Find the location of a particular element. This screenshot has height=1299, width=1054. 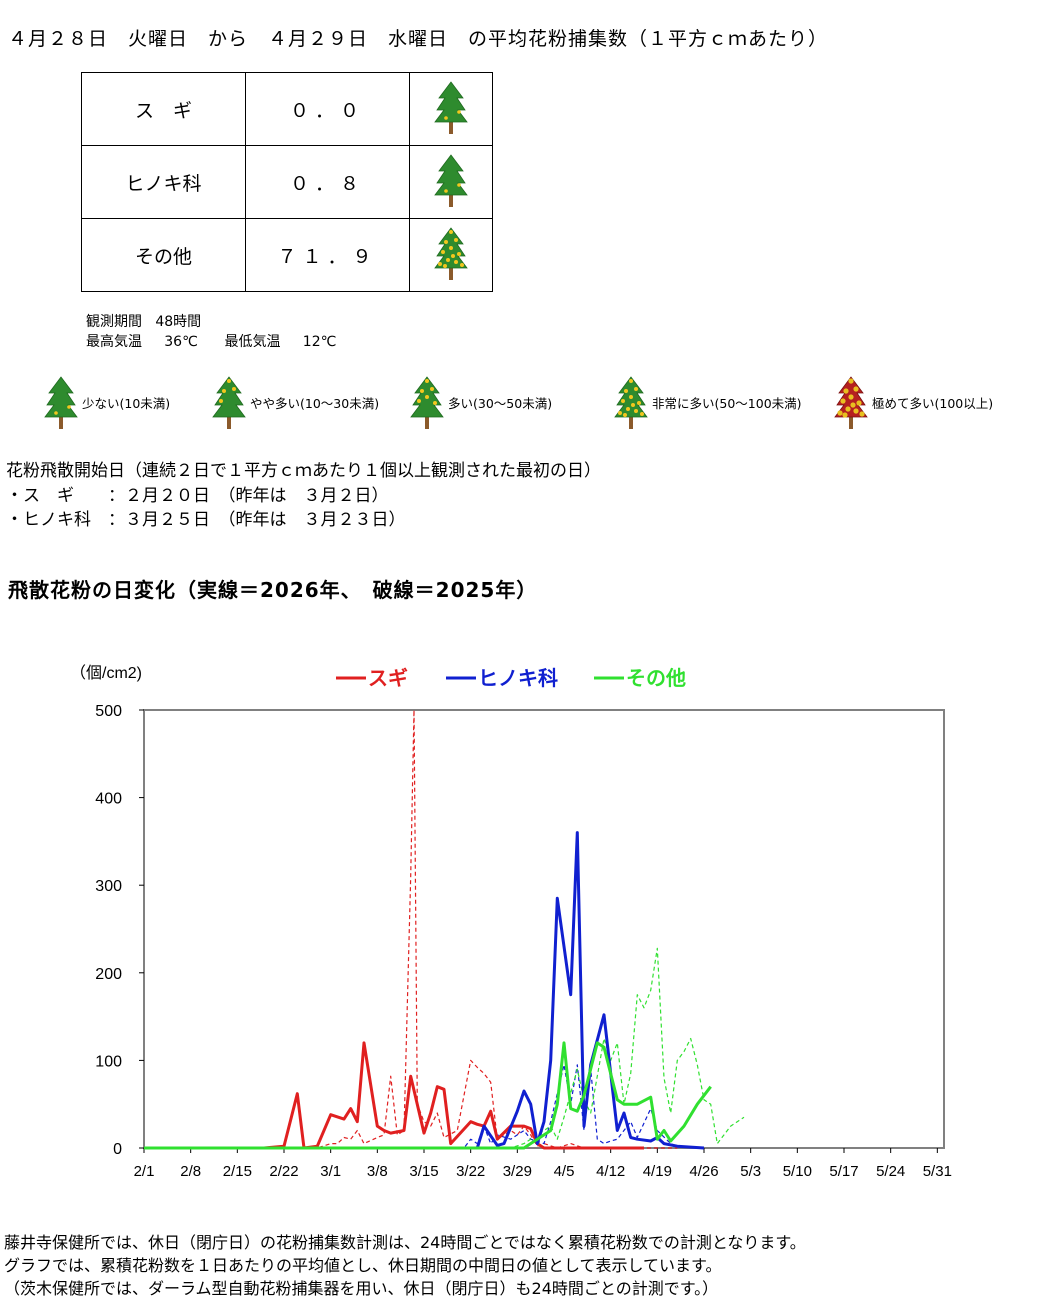

max-temp-label: 最高気温 is located at coordinates (114, 342).